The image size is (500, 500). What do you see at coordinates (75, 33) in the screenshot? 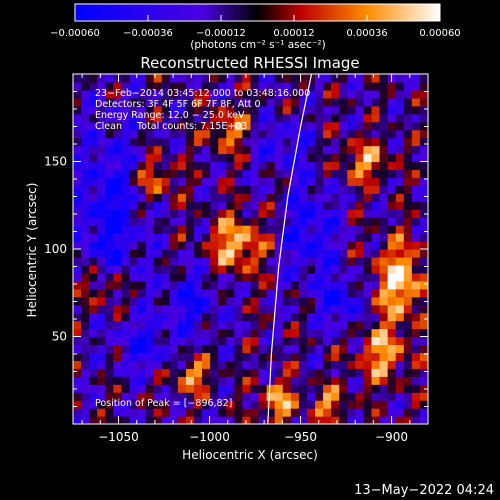
I see `colorbar-tick-label: −0.00060` at bounding box center [75, 33].